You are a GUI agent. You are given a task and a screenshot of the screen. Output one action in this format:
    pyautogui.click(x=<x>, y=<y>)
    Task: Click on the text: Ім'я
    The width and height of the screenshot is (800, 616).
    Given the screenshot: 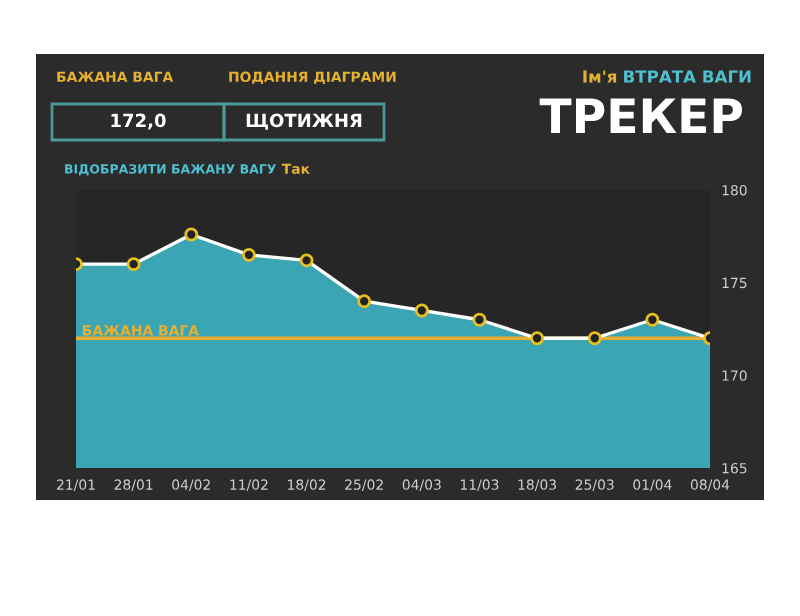 What is the action you would take?
    pyautogui.click(x=600, y=76)
    